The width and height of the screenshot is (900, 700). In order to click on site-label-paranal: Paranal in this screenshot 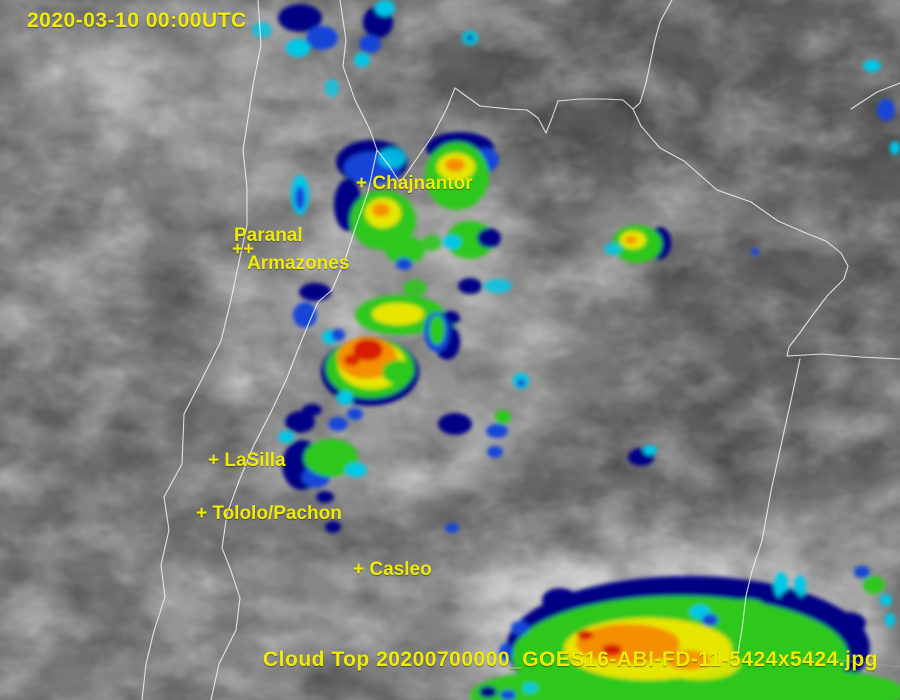, I will do `click(268, 235)`.